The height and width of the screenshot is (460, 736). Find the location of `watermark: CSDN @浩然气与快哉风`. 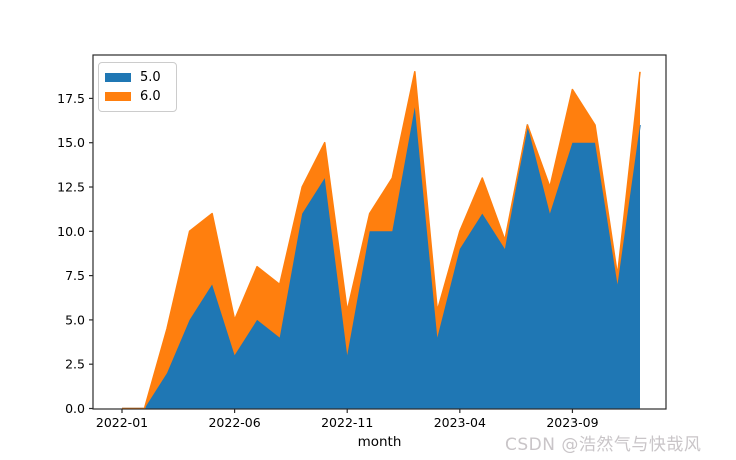

watermark: CSDN @浩然气与快哉风 is located at coordinates (603, 445).